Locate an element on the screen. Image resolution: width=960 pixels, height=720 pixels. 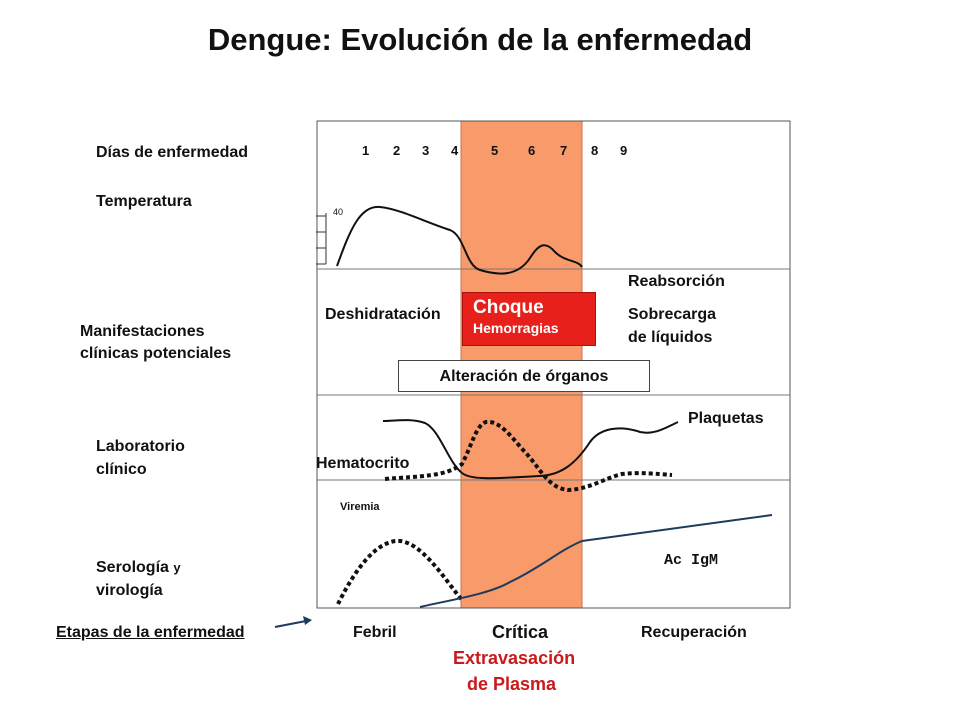
temperature-tick-label: 40 is located at coordinates (338, 212).